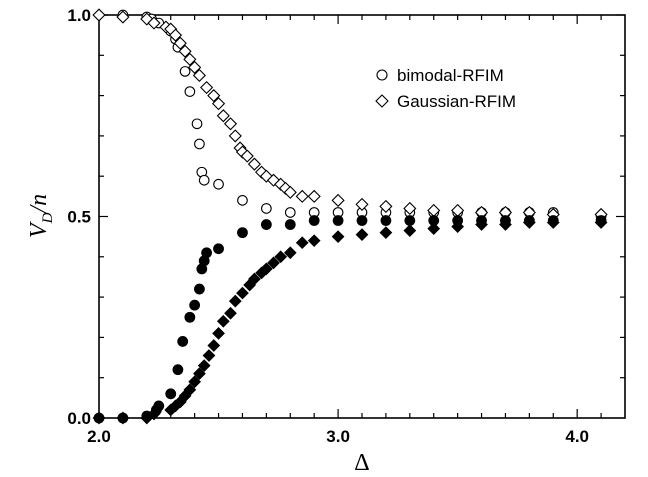  I want to click on y-tick-label: 1.0, so click(79, 15).